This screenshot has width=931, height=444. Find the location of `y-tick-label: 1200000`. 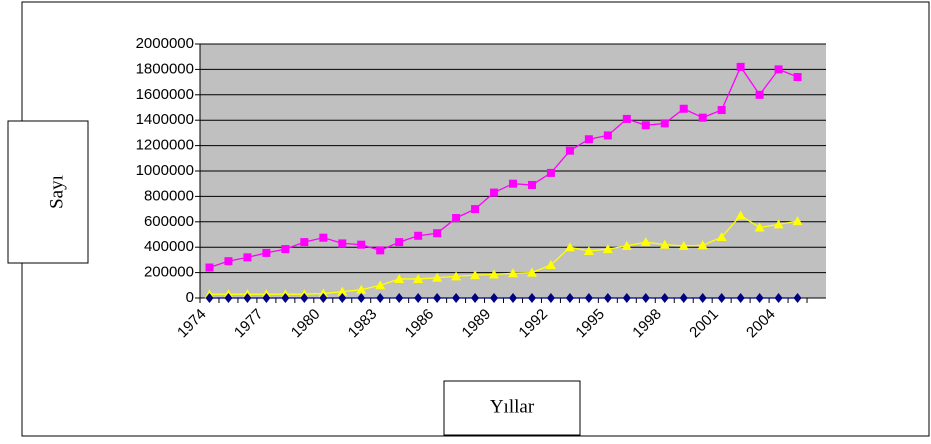

y-tick-label: 1200000 is located at coordinates (165, 145).